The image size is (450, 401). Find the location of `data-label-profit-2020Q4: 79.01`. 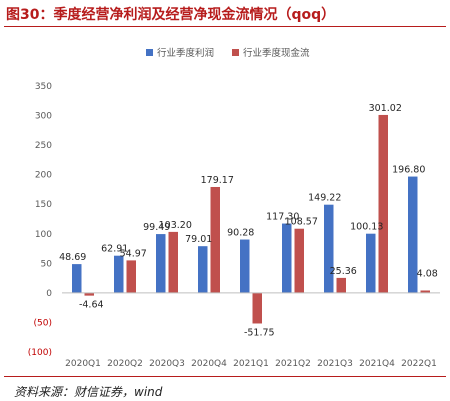

data-label-profit-2020Q4: 79.01 is located at coordinates (198, 239).